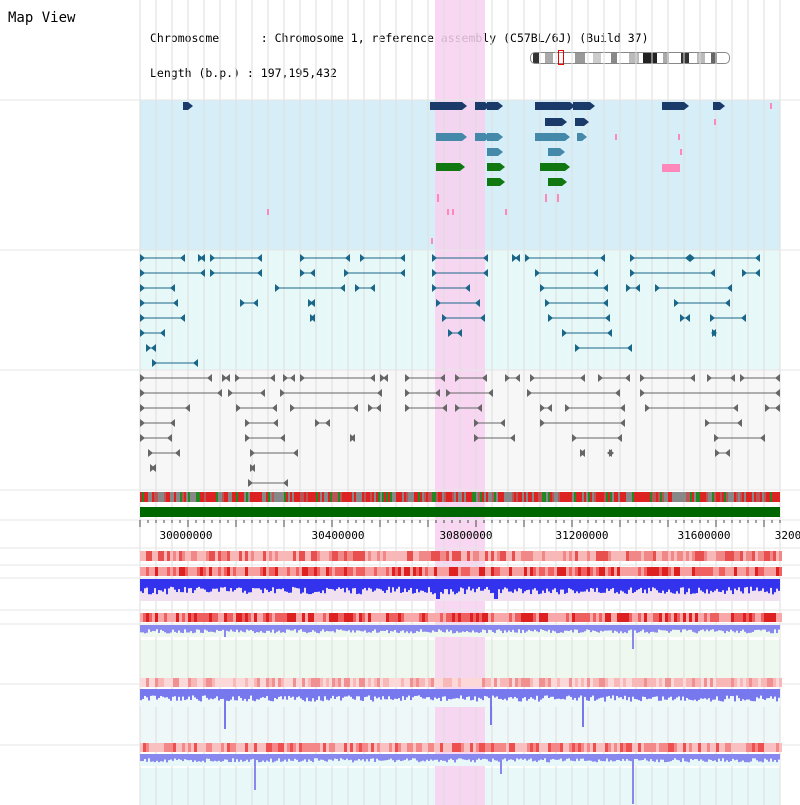 The width and height of the screenshot is (800, 805). I want to click on read-depth-bg, so click(460, 760).